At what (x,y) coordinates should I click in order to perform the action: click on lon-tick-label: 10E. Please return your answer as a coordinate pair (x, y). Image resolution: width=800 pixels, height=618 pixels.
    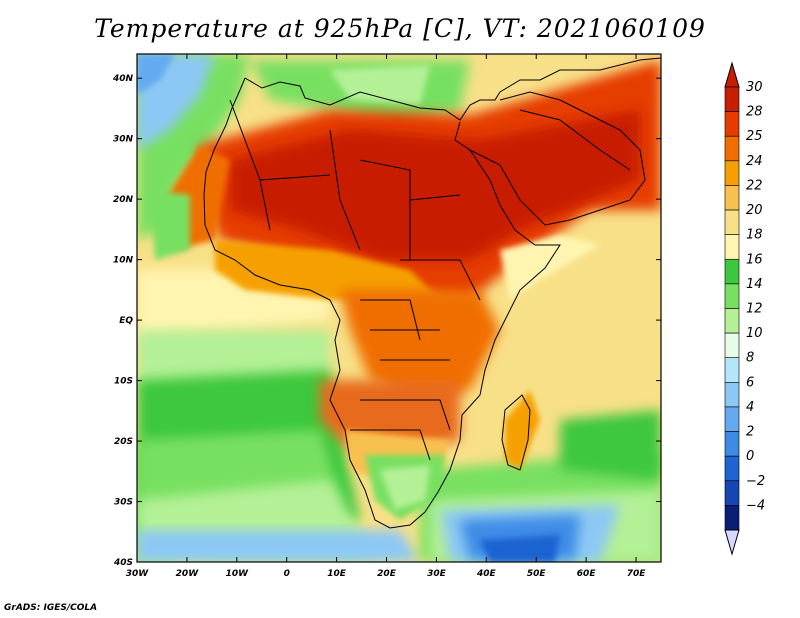
    Looking at the image, I should click on (337, 574).